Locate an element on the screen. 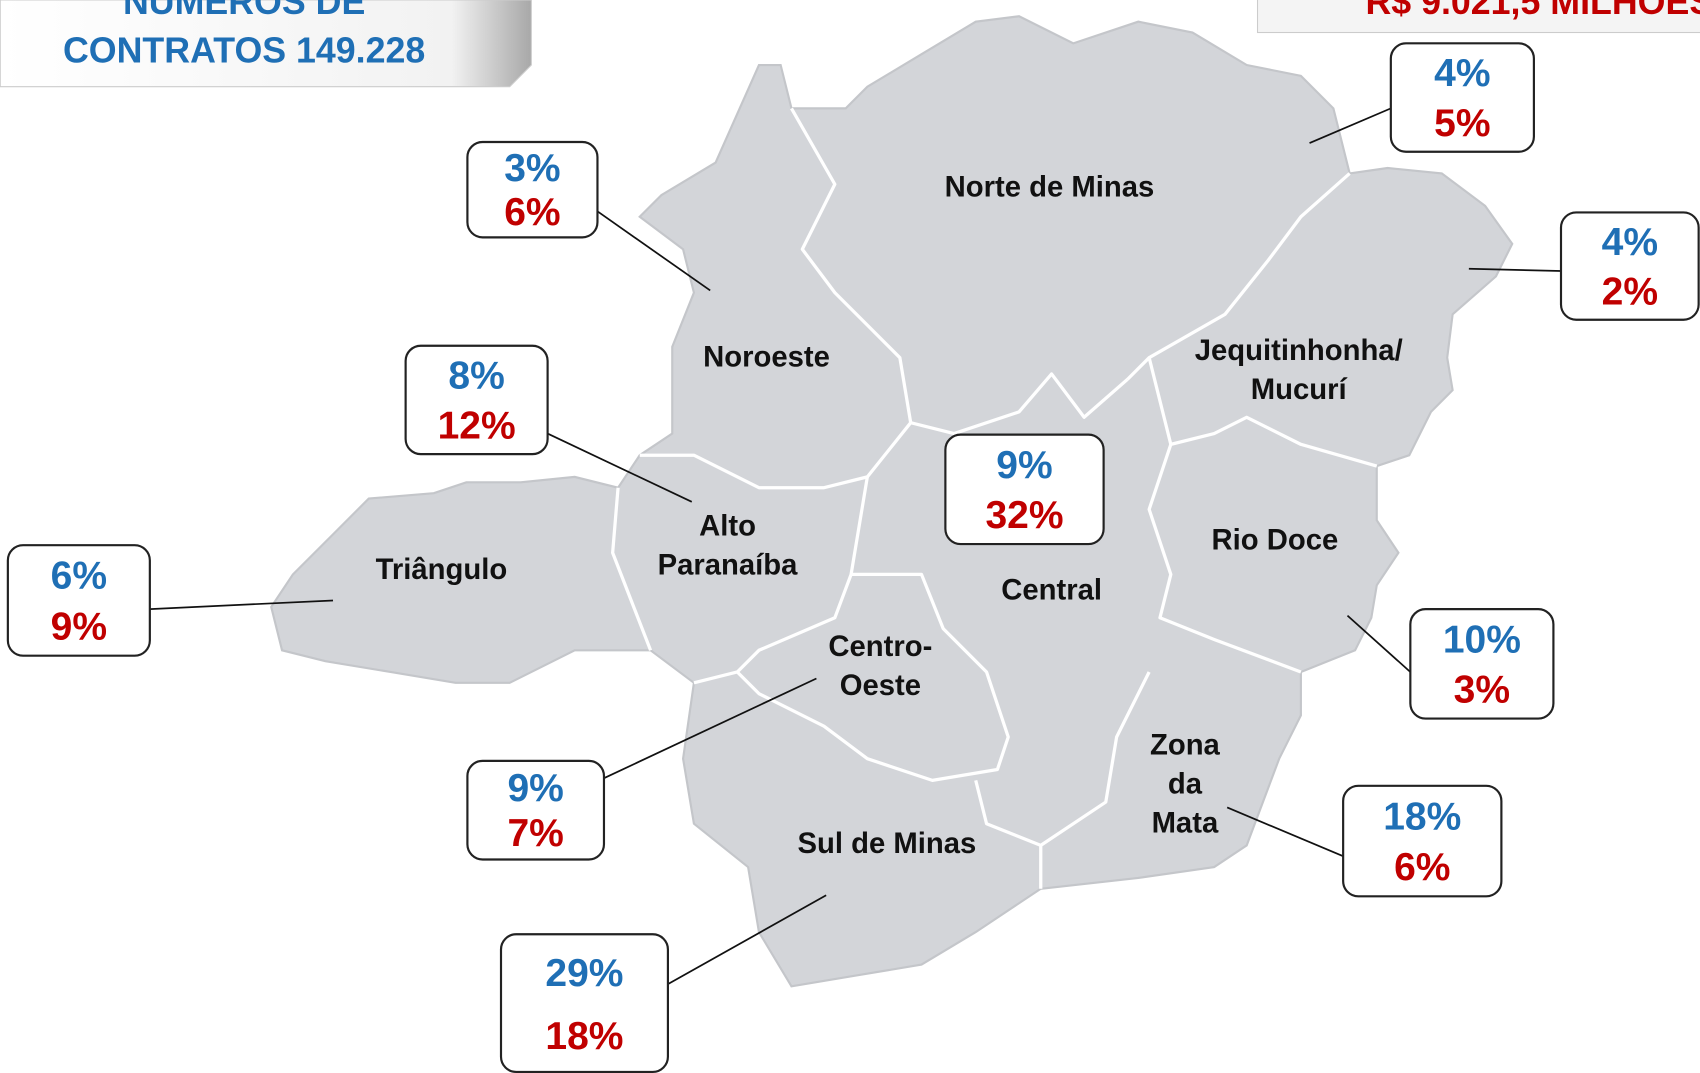 This screenshot has width=1700, height=1073. region-name: Sul de Minas is located at coordinates (886, 844).